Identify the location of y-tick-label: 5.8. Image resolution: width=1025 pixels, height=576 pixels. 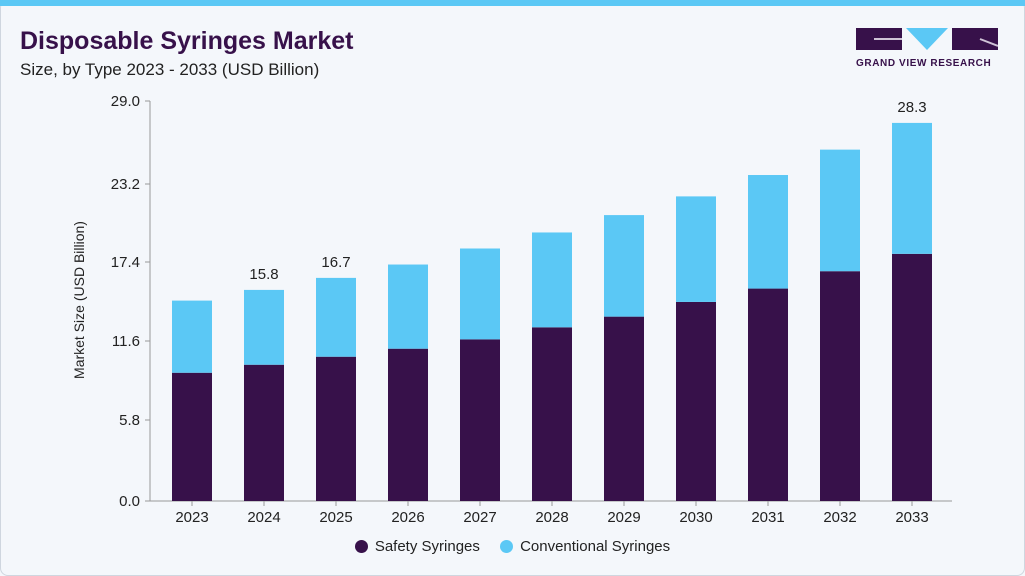
(129, 420).